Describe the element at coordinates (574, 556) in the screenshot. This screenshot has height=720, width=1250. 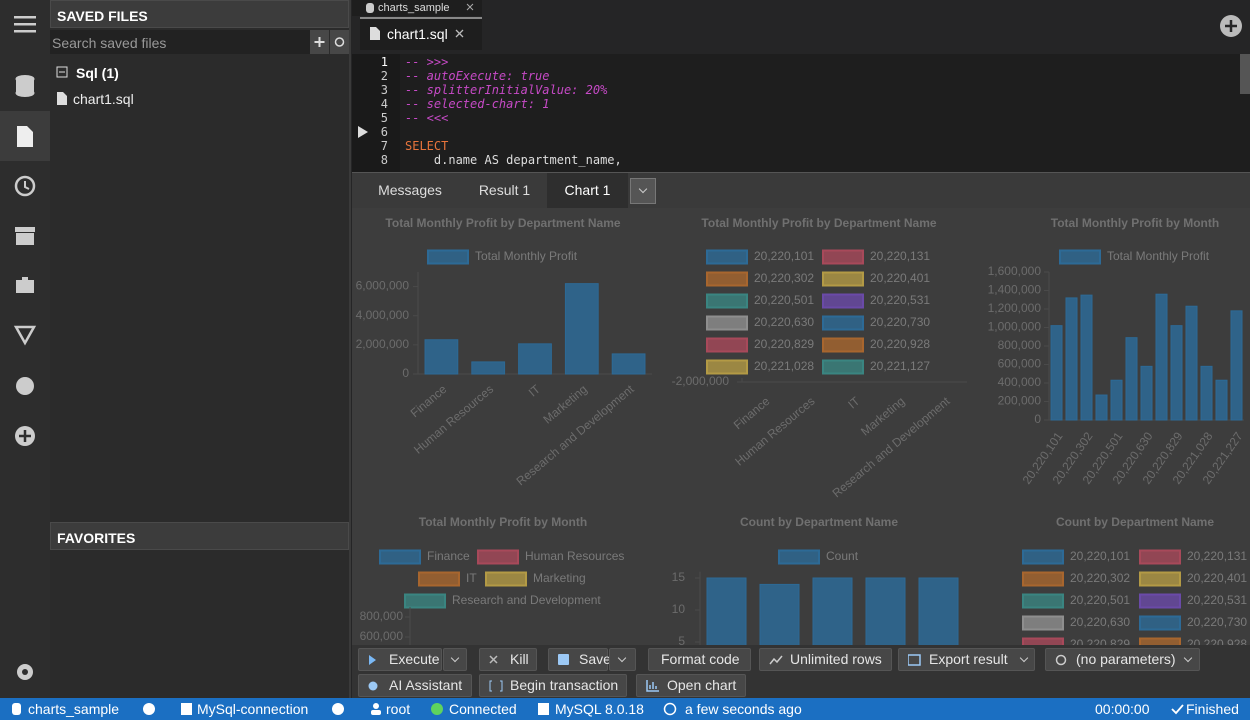
I see `legend-label: Human Resources` at that location.